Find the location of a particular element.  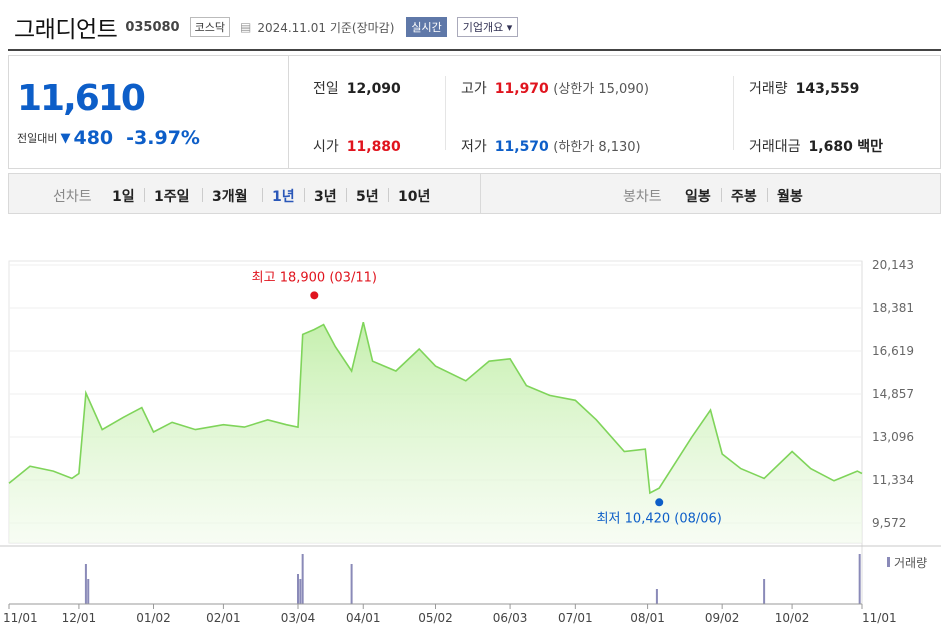

header-divider is located at coordinates (474, 50).